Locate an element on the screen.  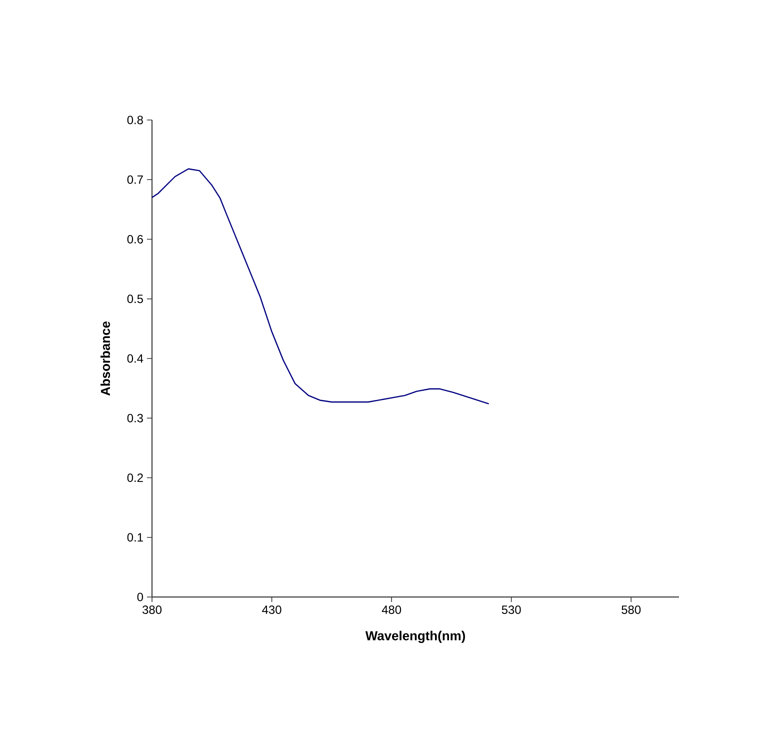
y-tick-label: 0.1 is located at coordinates (135, 537).